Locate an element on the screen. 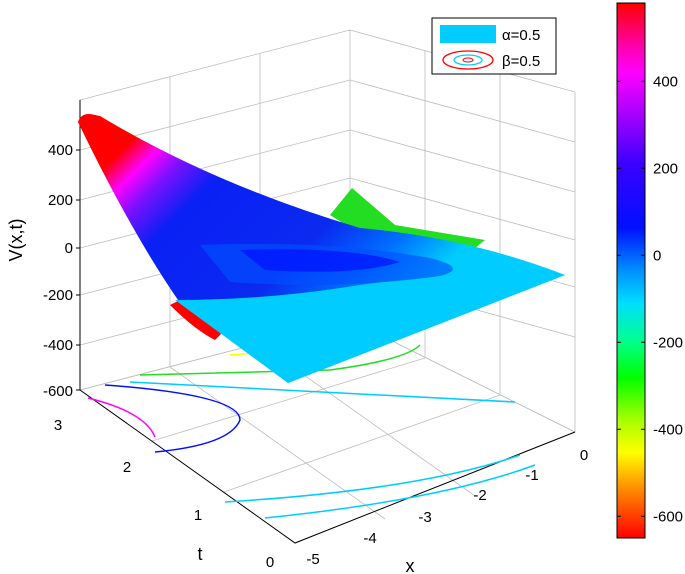 The width and height of the screenshot is (685, 574). t-ticks: 0 1 2 3 is located at coordinates (164, 494).